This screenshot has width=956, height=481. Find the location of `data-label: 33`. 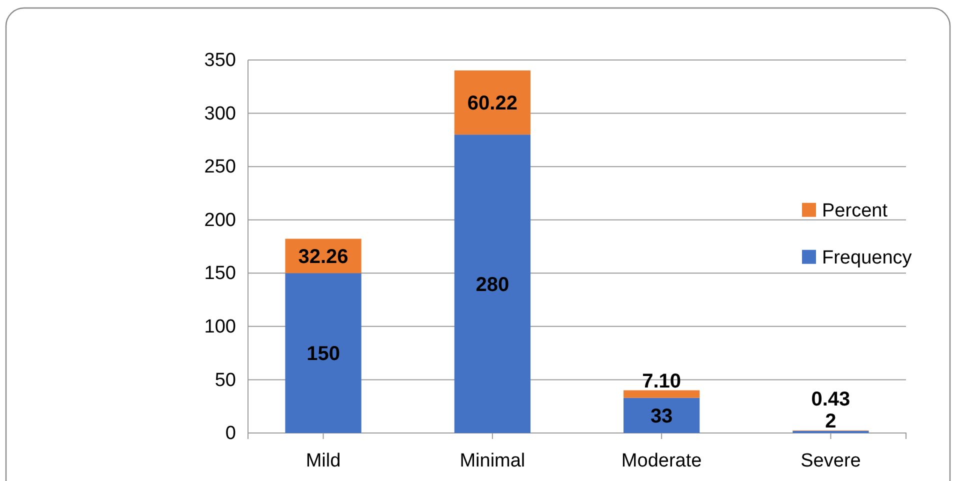

data-label: 33 is located at coordinates (661, 416).